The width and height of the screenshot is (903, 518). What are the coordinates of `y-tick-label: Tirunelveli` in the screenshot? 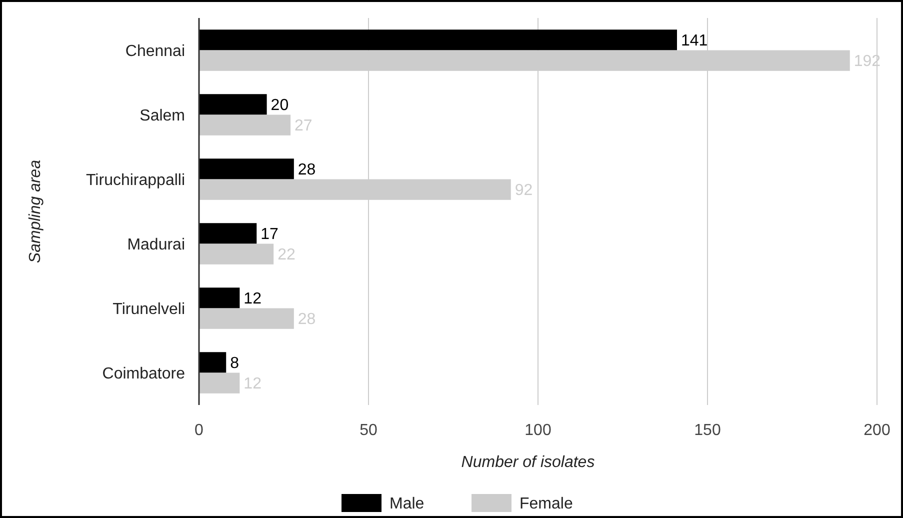 It's located at (148, 309).